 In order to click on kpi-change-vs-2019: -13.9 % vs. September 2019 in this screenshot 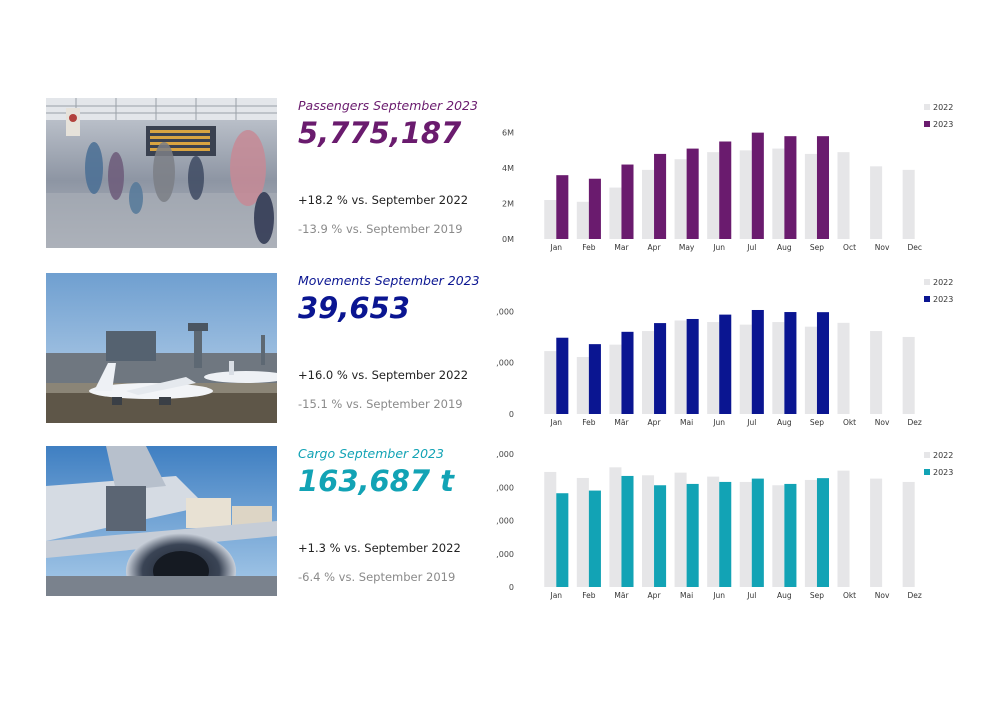, I will do `click(380, 229)`.